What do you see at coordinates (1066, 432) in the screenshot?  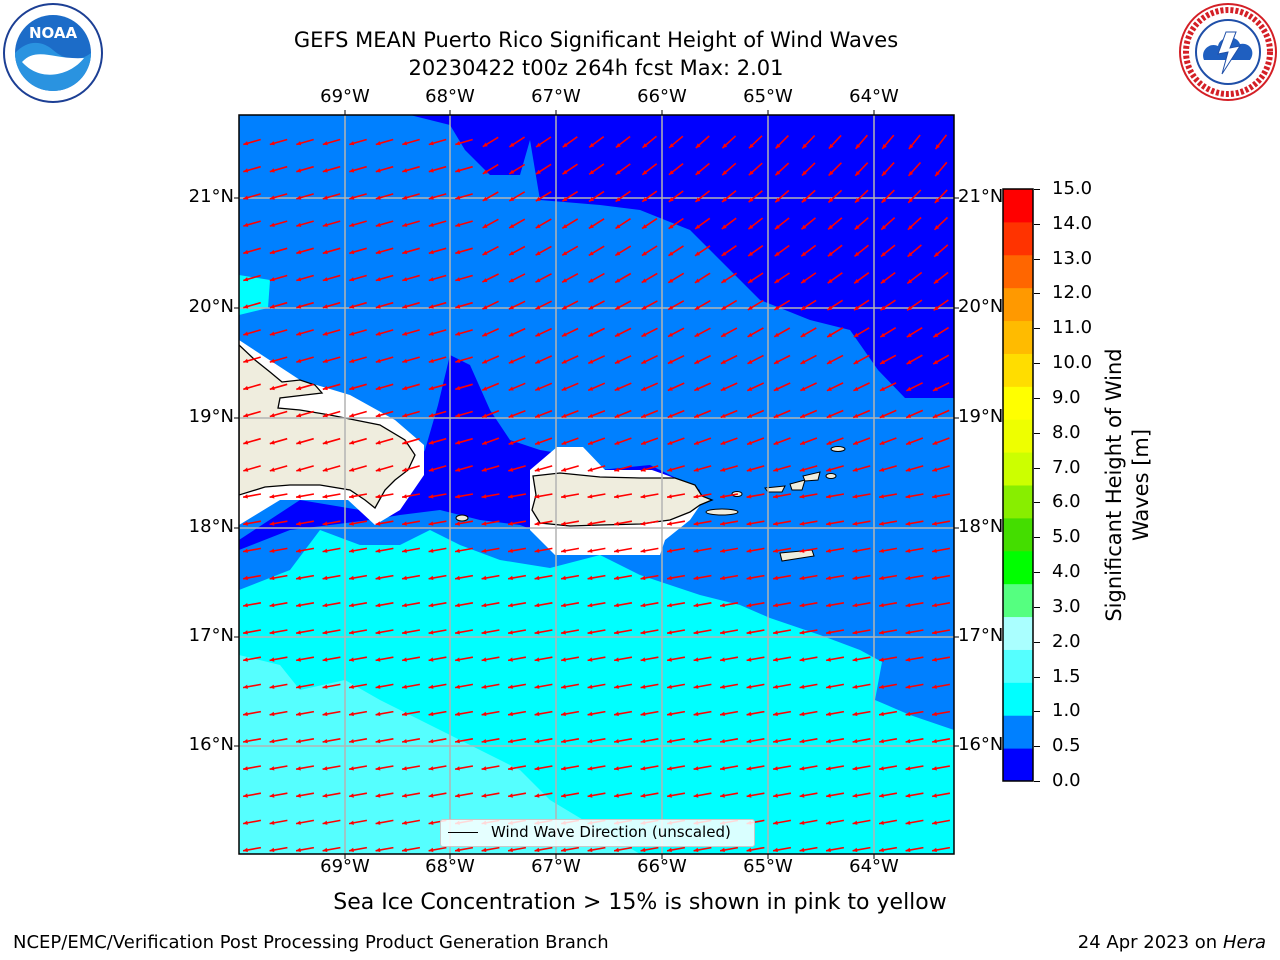 I see `colorbar-tick-label: 8.0` at bounding box center [1066, 432].